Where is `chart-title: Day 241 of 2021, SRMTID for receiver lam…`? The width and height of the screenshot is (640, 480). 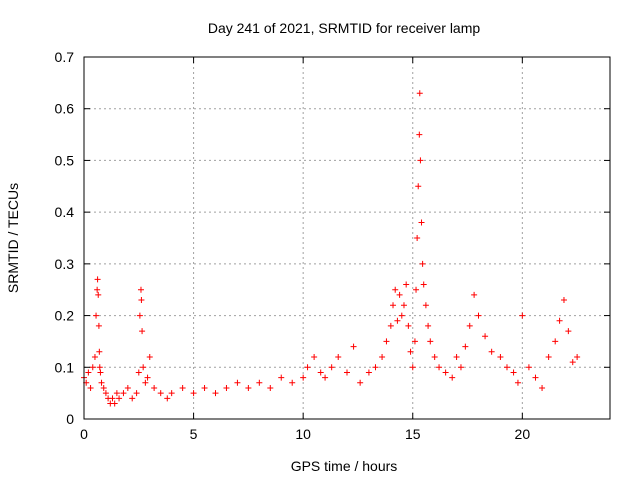 chart-title: Day 241 of 2021, SRMTID for receiver lam… is located at coordinates (344, 28).